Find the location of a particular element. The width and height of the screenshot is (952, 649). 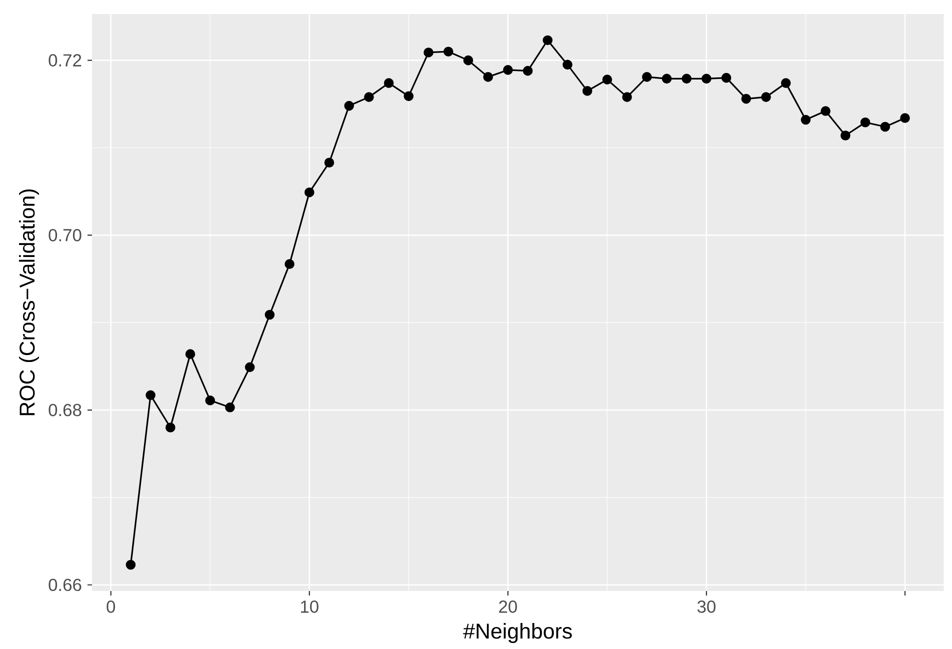

y-tick-label: 0.68 is located at coordinates (65, 410).